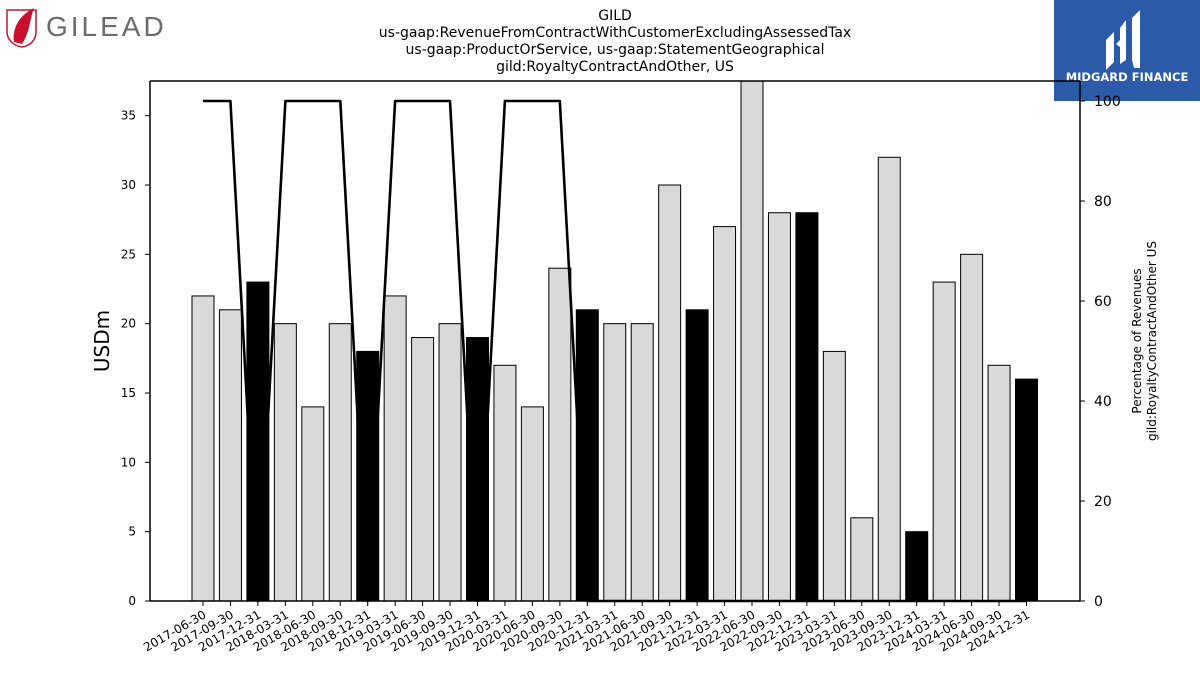 Image resolution: width=1200 pixels, height=675 pixels. Describe the element at coordinates (1100, 352) in the screenshot. I see `y-axis-right-ticks: 0 20 40 60 80 100` at that location.